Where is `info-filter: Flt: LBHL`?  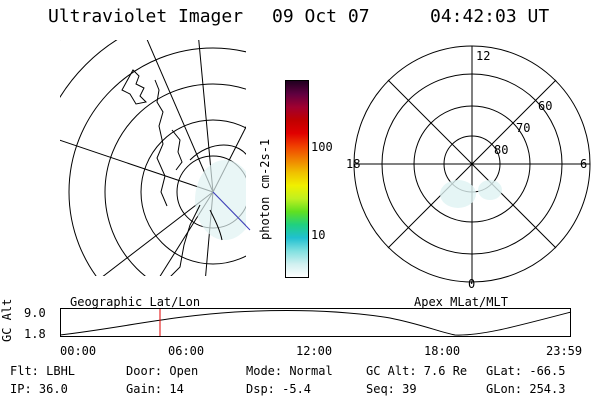 info-filter: Flt: LBHL is located at coordinates (43, 371).